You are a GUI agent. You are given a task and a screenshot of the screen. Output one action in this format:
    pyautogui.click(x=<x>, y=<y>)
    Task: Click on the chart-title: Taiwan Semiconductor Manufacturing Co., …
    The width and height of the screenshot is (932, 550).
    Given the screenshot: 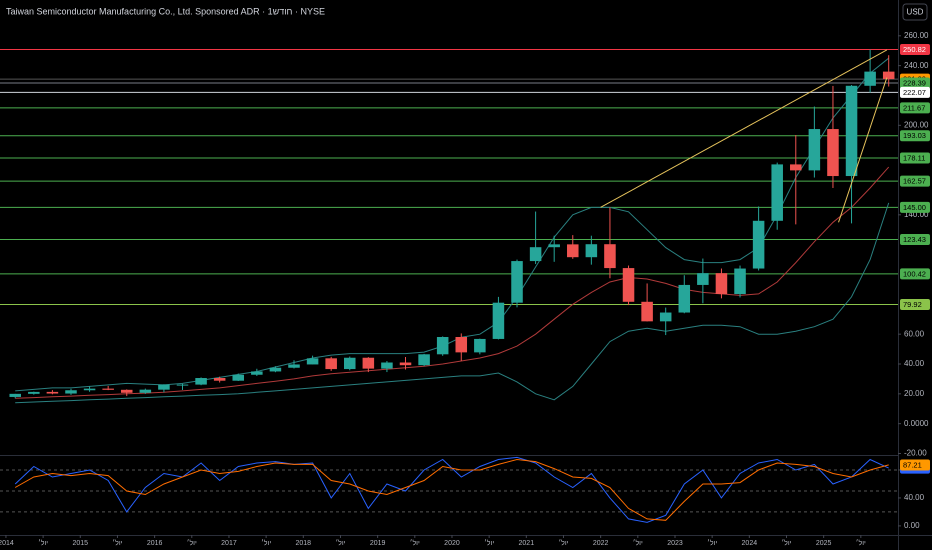 What is the action you would take?
    pyautogui.click(x=165, y=11)
    